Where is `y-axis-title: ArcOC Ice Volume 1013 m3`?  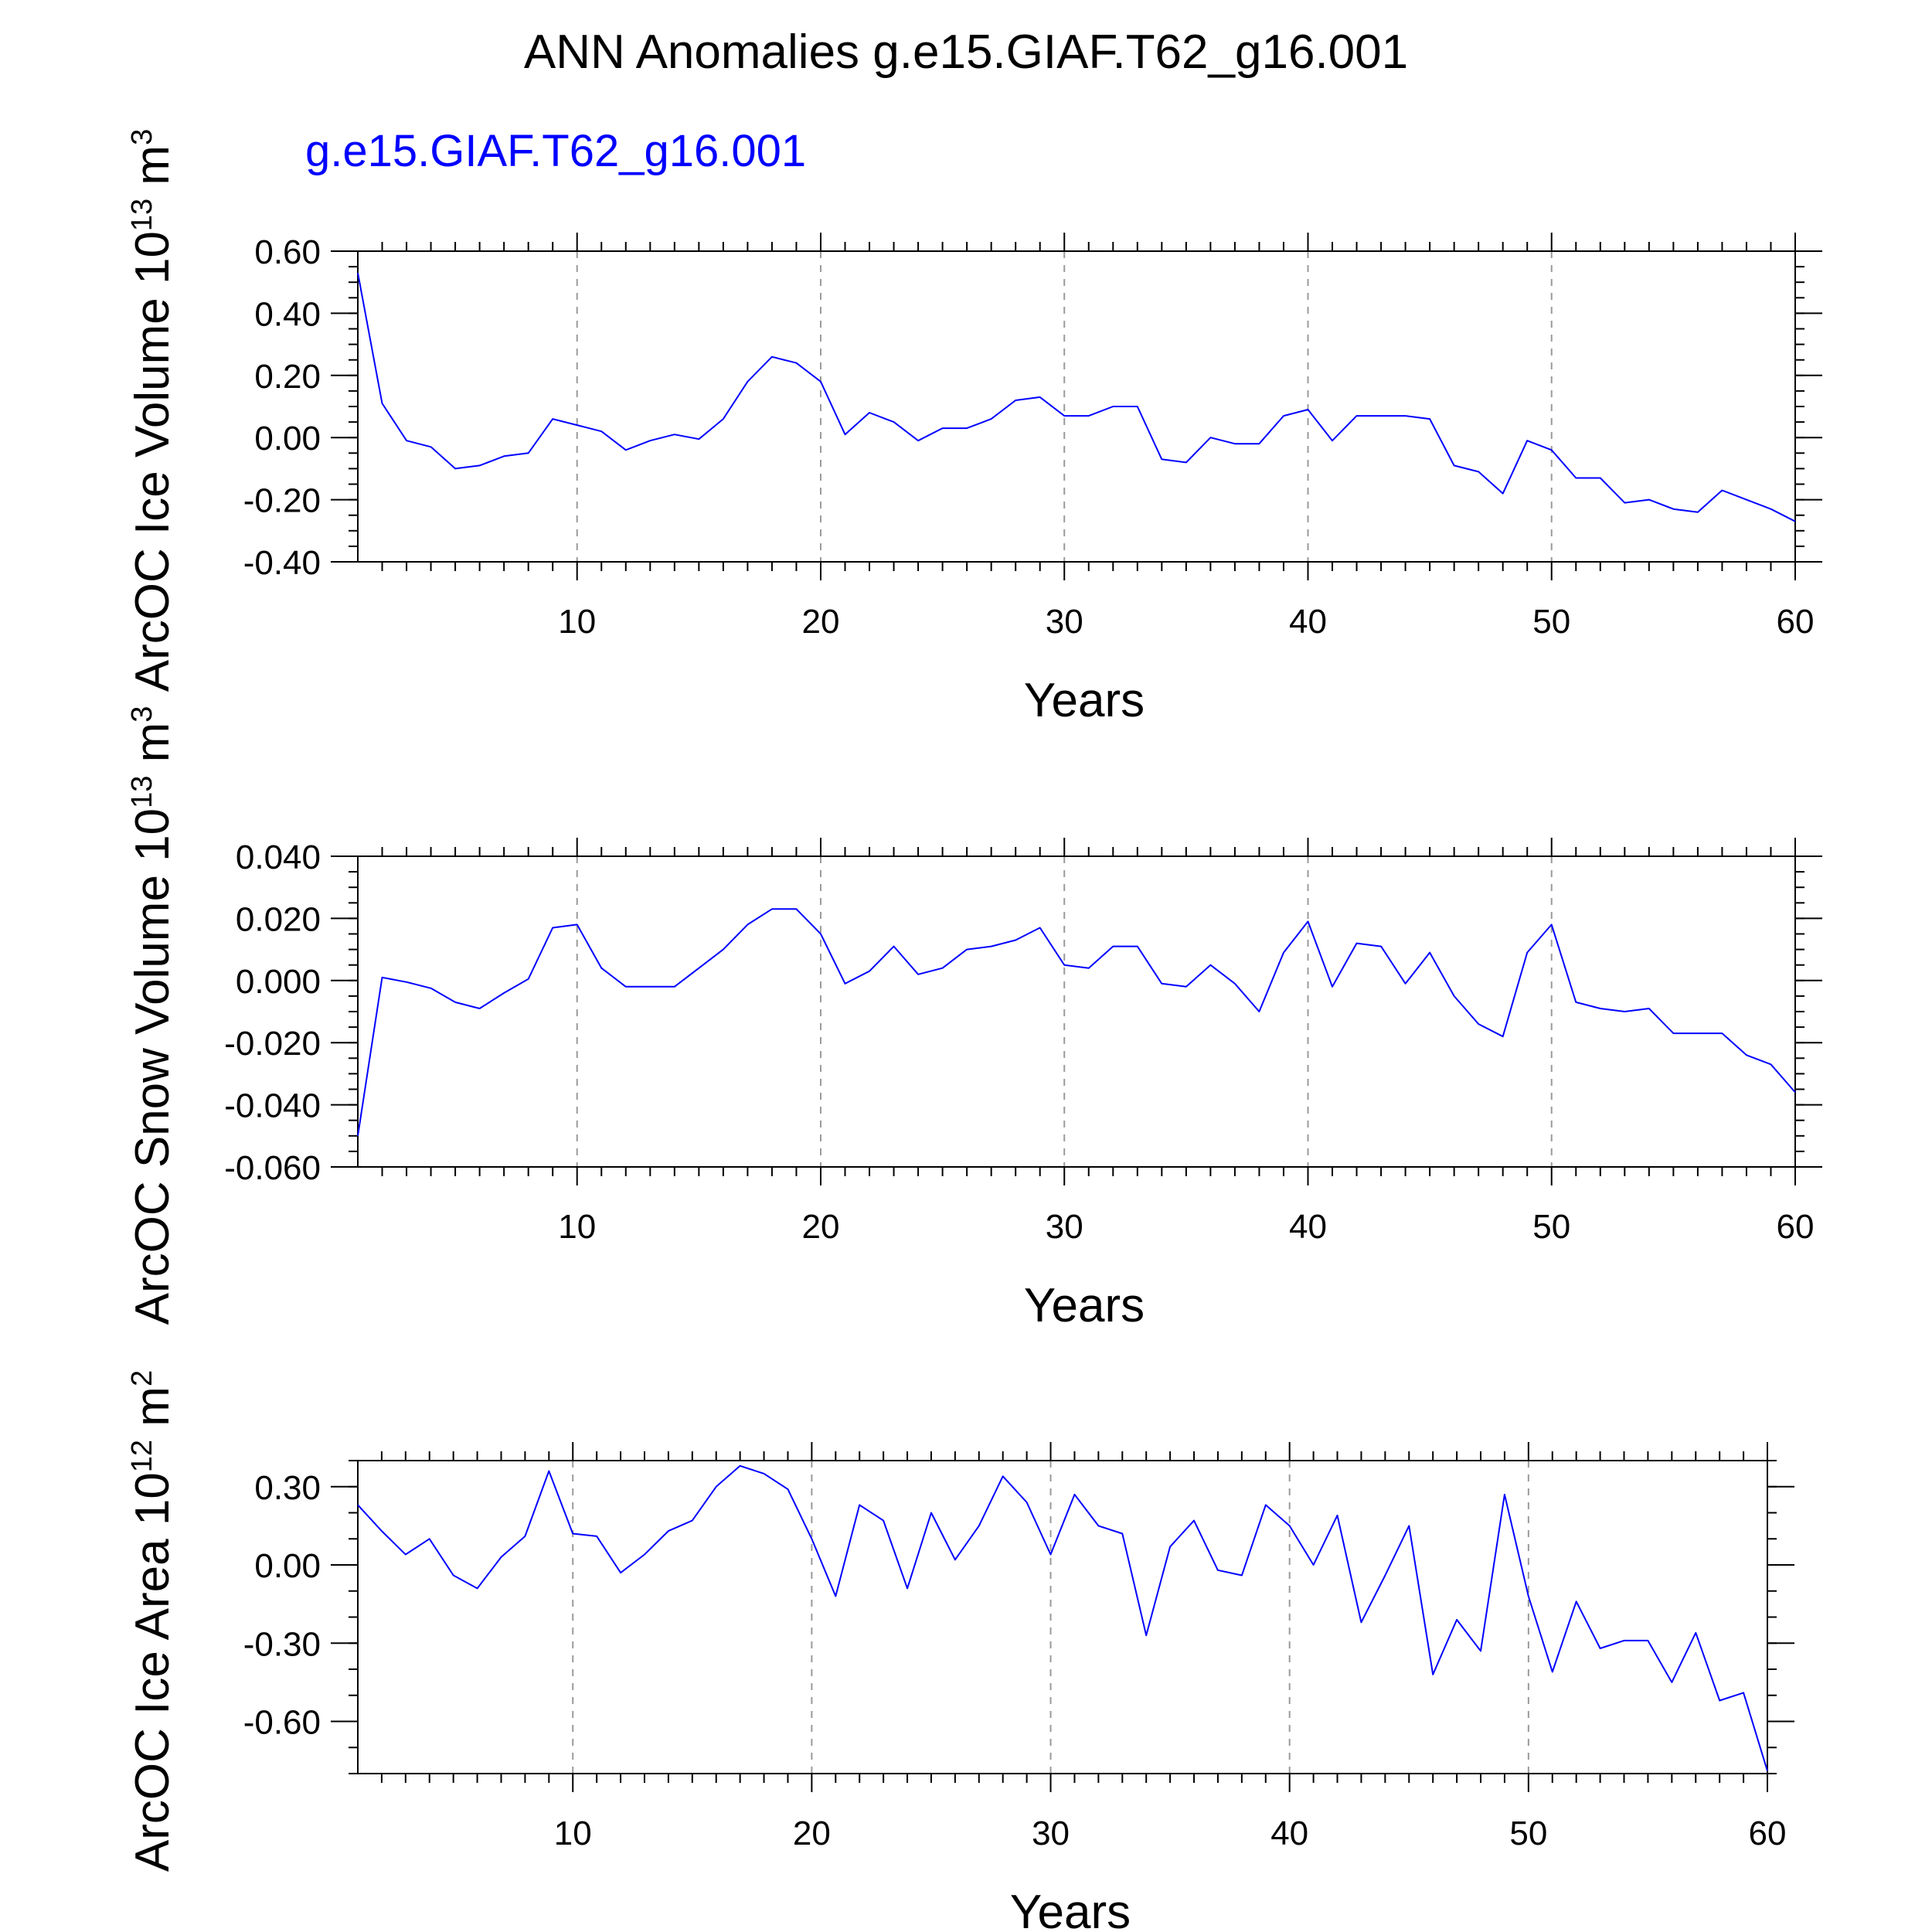 y-axis-title: ArcOC Ice Volume 1013 m3 is located at coordinates (152, 411).